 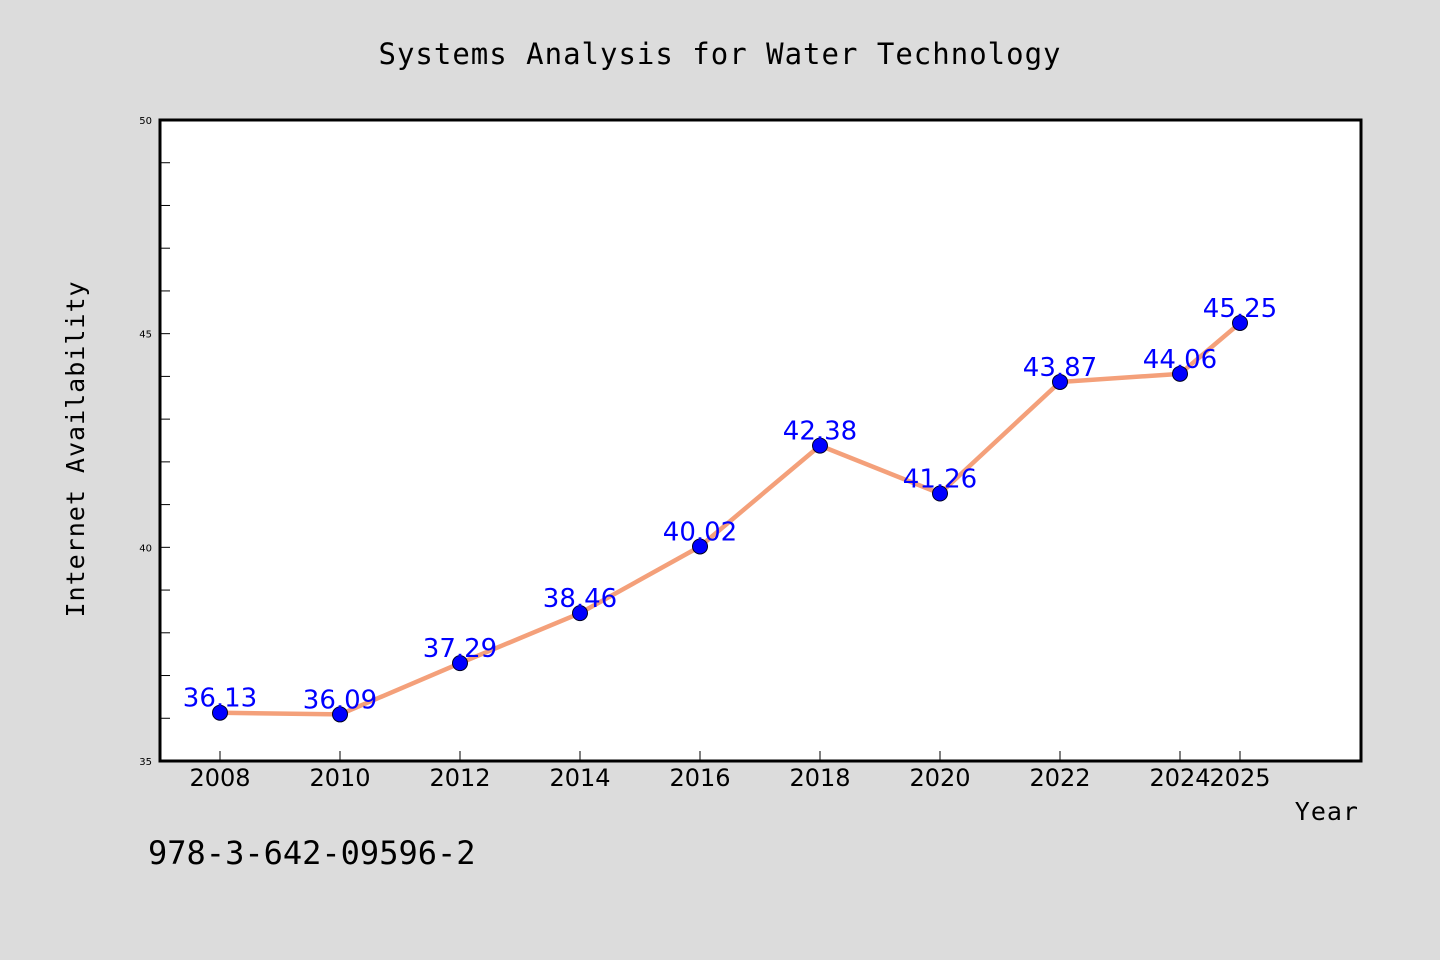 What do you see at coordinates (819, 778) in the screenshot?
I see `x-tick-label: 2018` at bounding box center [819, 778].